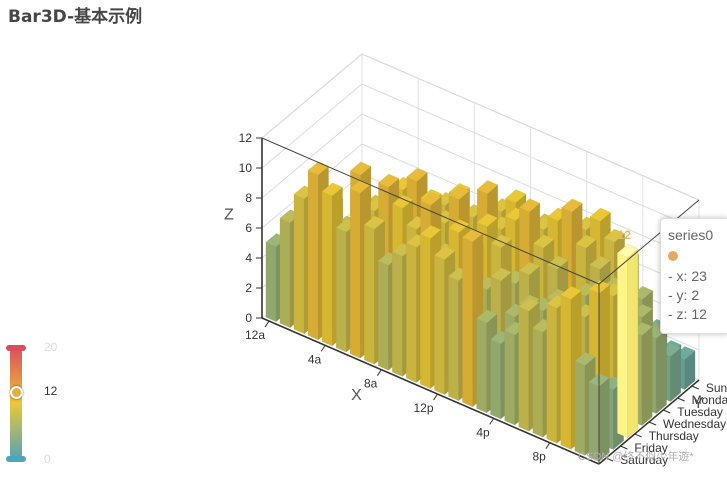 The image size is (727, 498). What do you see at coordinates (650, 448) in the screenshot?
I see `y-tick-label: Friday` at bounding box center [650, 448].